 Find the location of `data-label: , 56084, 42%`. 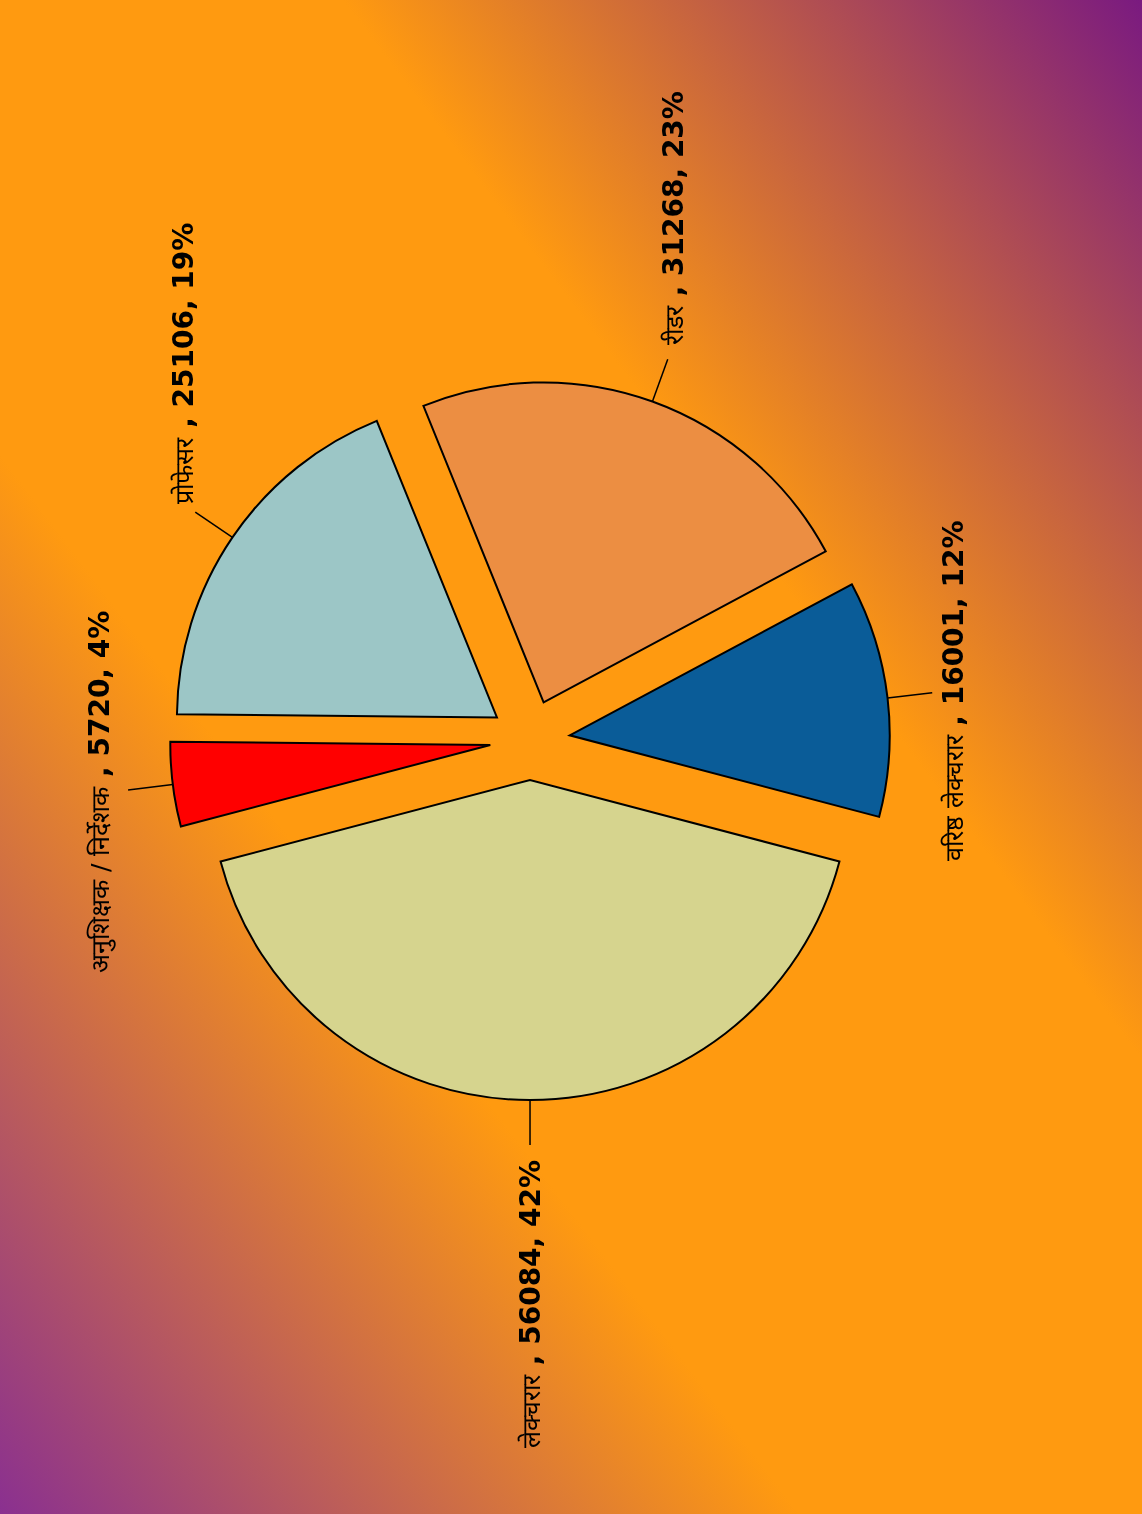

data-label: , 56084, 42% is located at coordinates (531, 1267).